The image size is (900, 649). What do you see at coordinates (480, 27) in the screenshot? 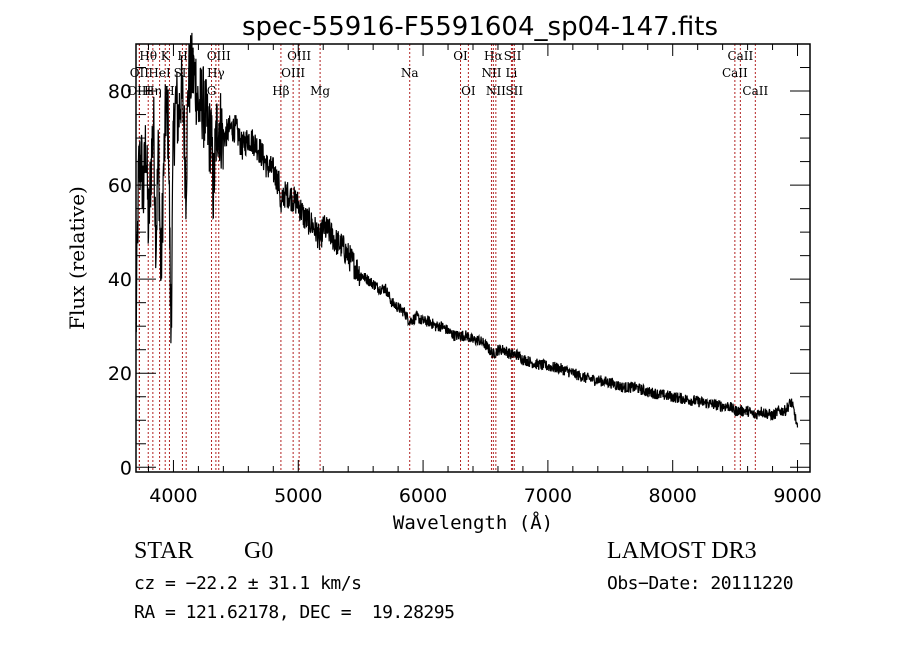
I see `chart-title: spec-55916-F5591604_sp04-147.fits` at bounding box center [480, 27].